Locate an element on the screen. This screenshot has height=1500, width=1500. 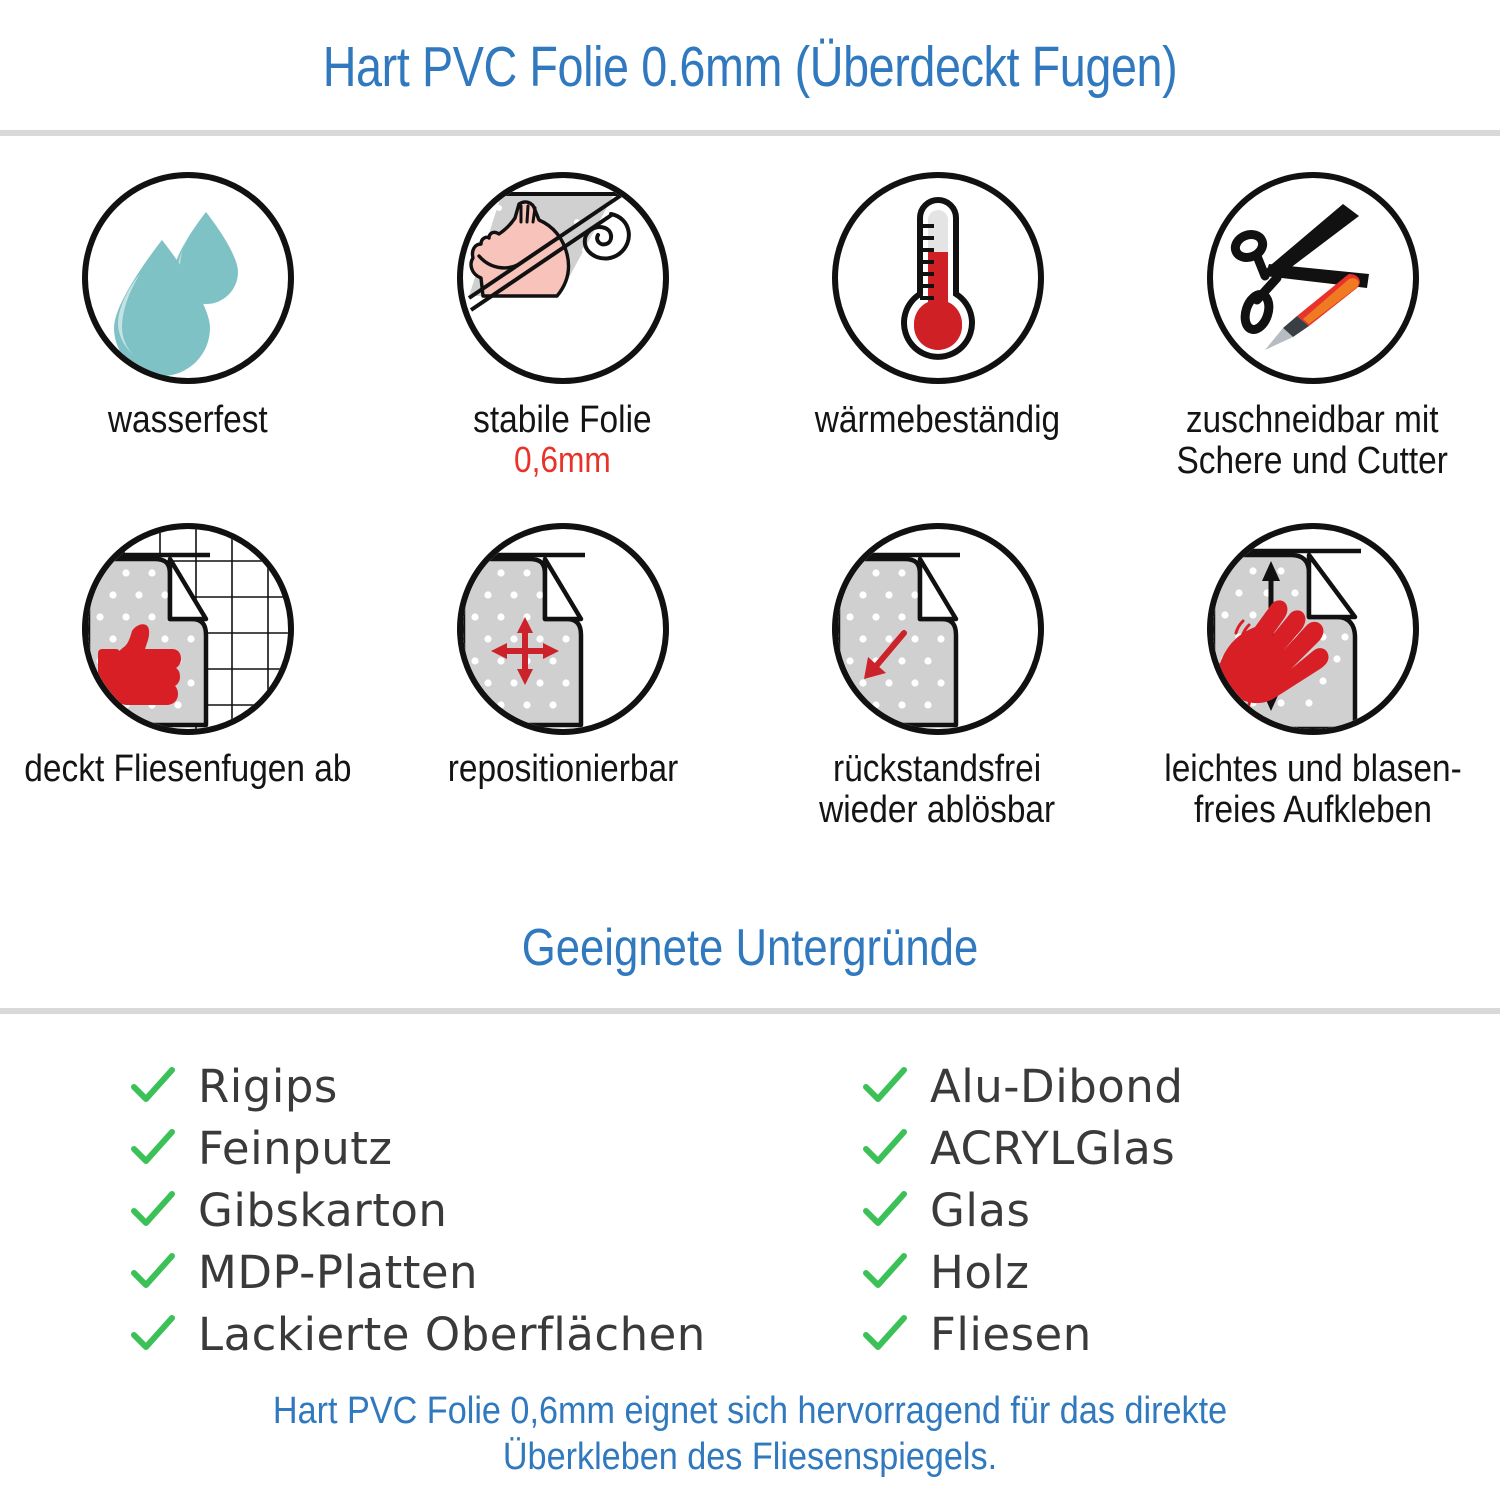
list-item-label: Feinputz is located at coordinates (295, 1148).